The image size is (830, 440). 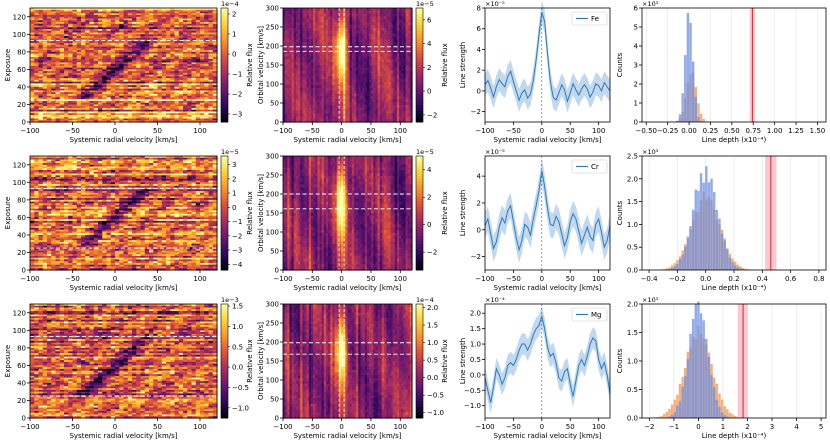 I want to click on panel-0-0-ytick-label: 40, so click(x=21, y=87).